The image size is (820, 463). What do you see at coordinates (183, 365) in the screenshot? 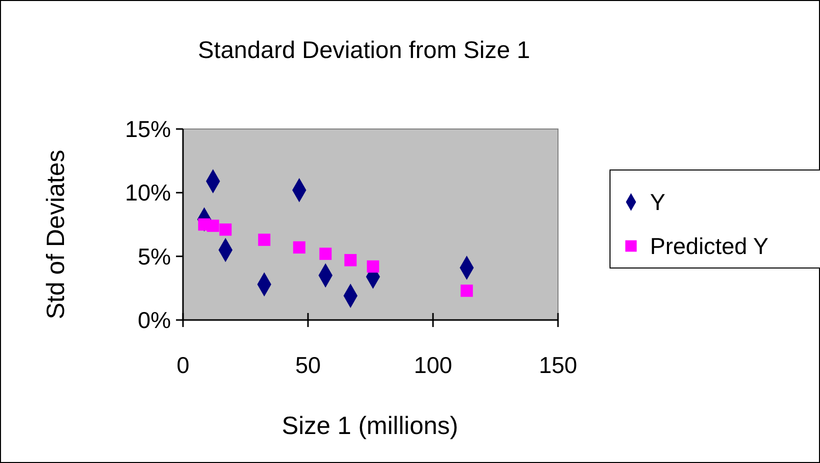
I see `x-tick-label: 0` at bounding box center [183, 365].